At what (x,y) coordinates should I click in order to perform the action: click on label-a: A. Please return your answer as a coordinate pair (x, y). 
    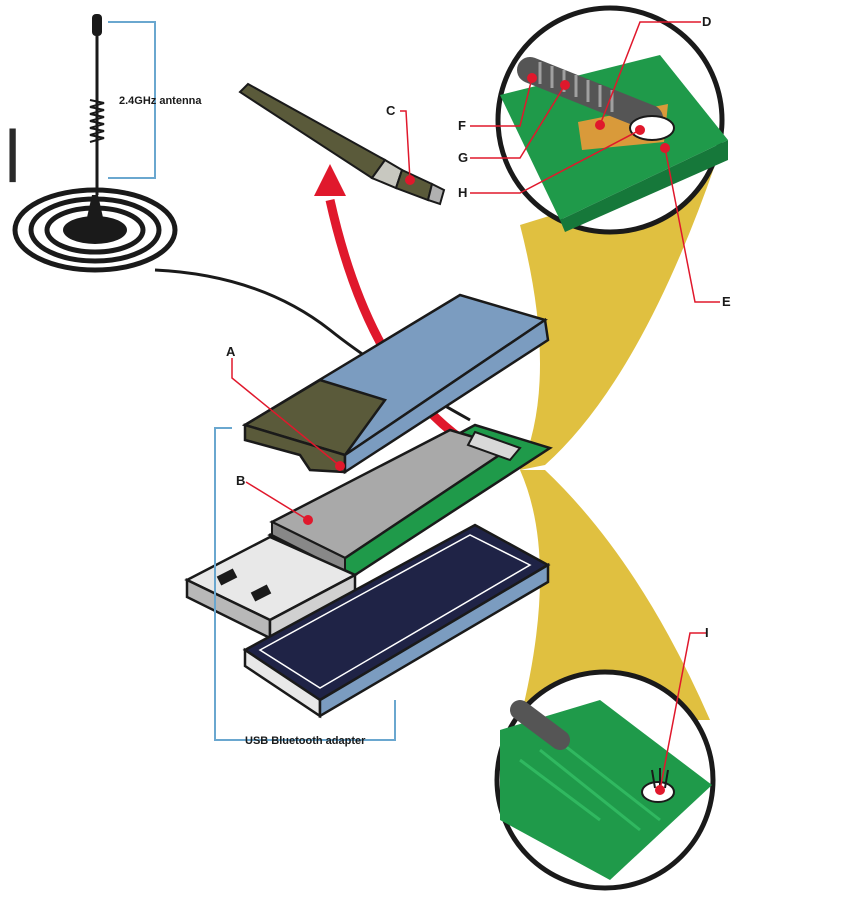
    Looking at the image, I should click on (231, 351).